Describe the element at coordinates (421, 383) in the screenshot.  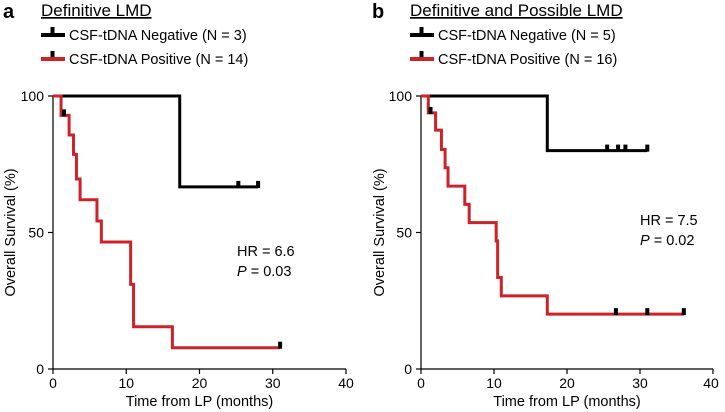
I see `panel-b-xtick-label-0: 0` at that location.